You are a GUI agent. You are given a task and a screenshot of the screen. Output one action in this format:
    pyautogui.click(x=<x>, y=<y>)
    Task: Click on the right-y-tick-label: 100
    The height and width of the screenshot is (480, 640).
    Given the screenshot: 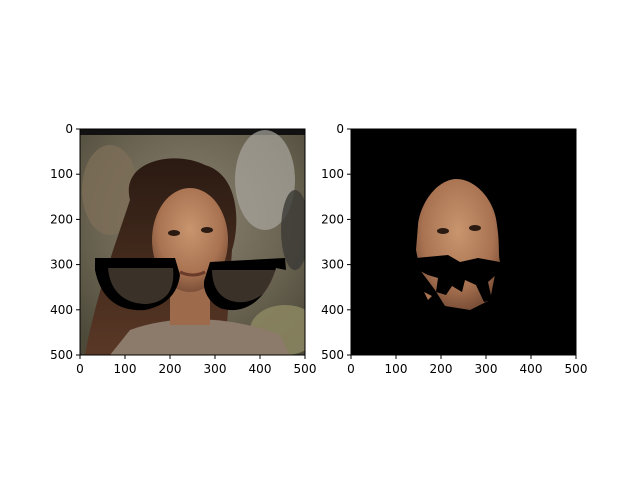 What is the action you would take?
    pyautogui.click(x=332, y=174)
    